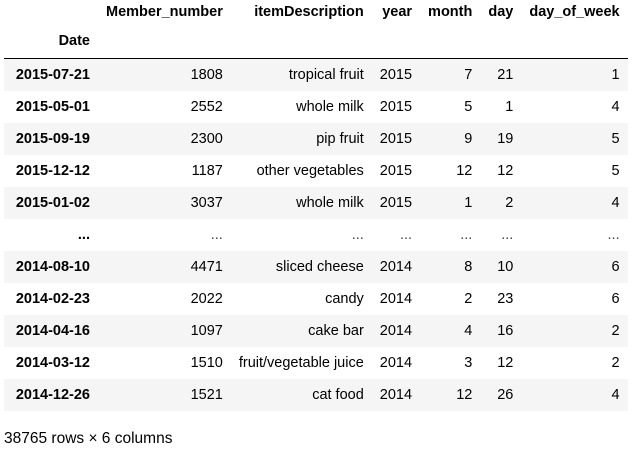  I want to click on item-description-cell: candy, so click(344, 299).